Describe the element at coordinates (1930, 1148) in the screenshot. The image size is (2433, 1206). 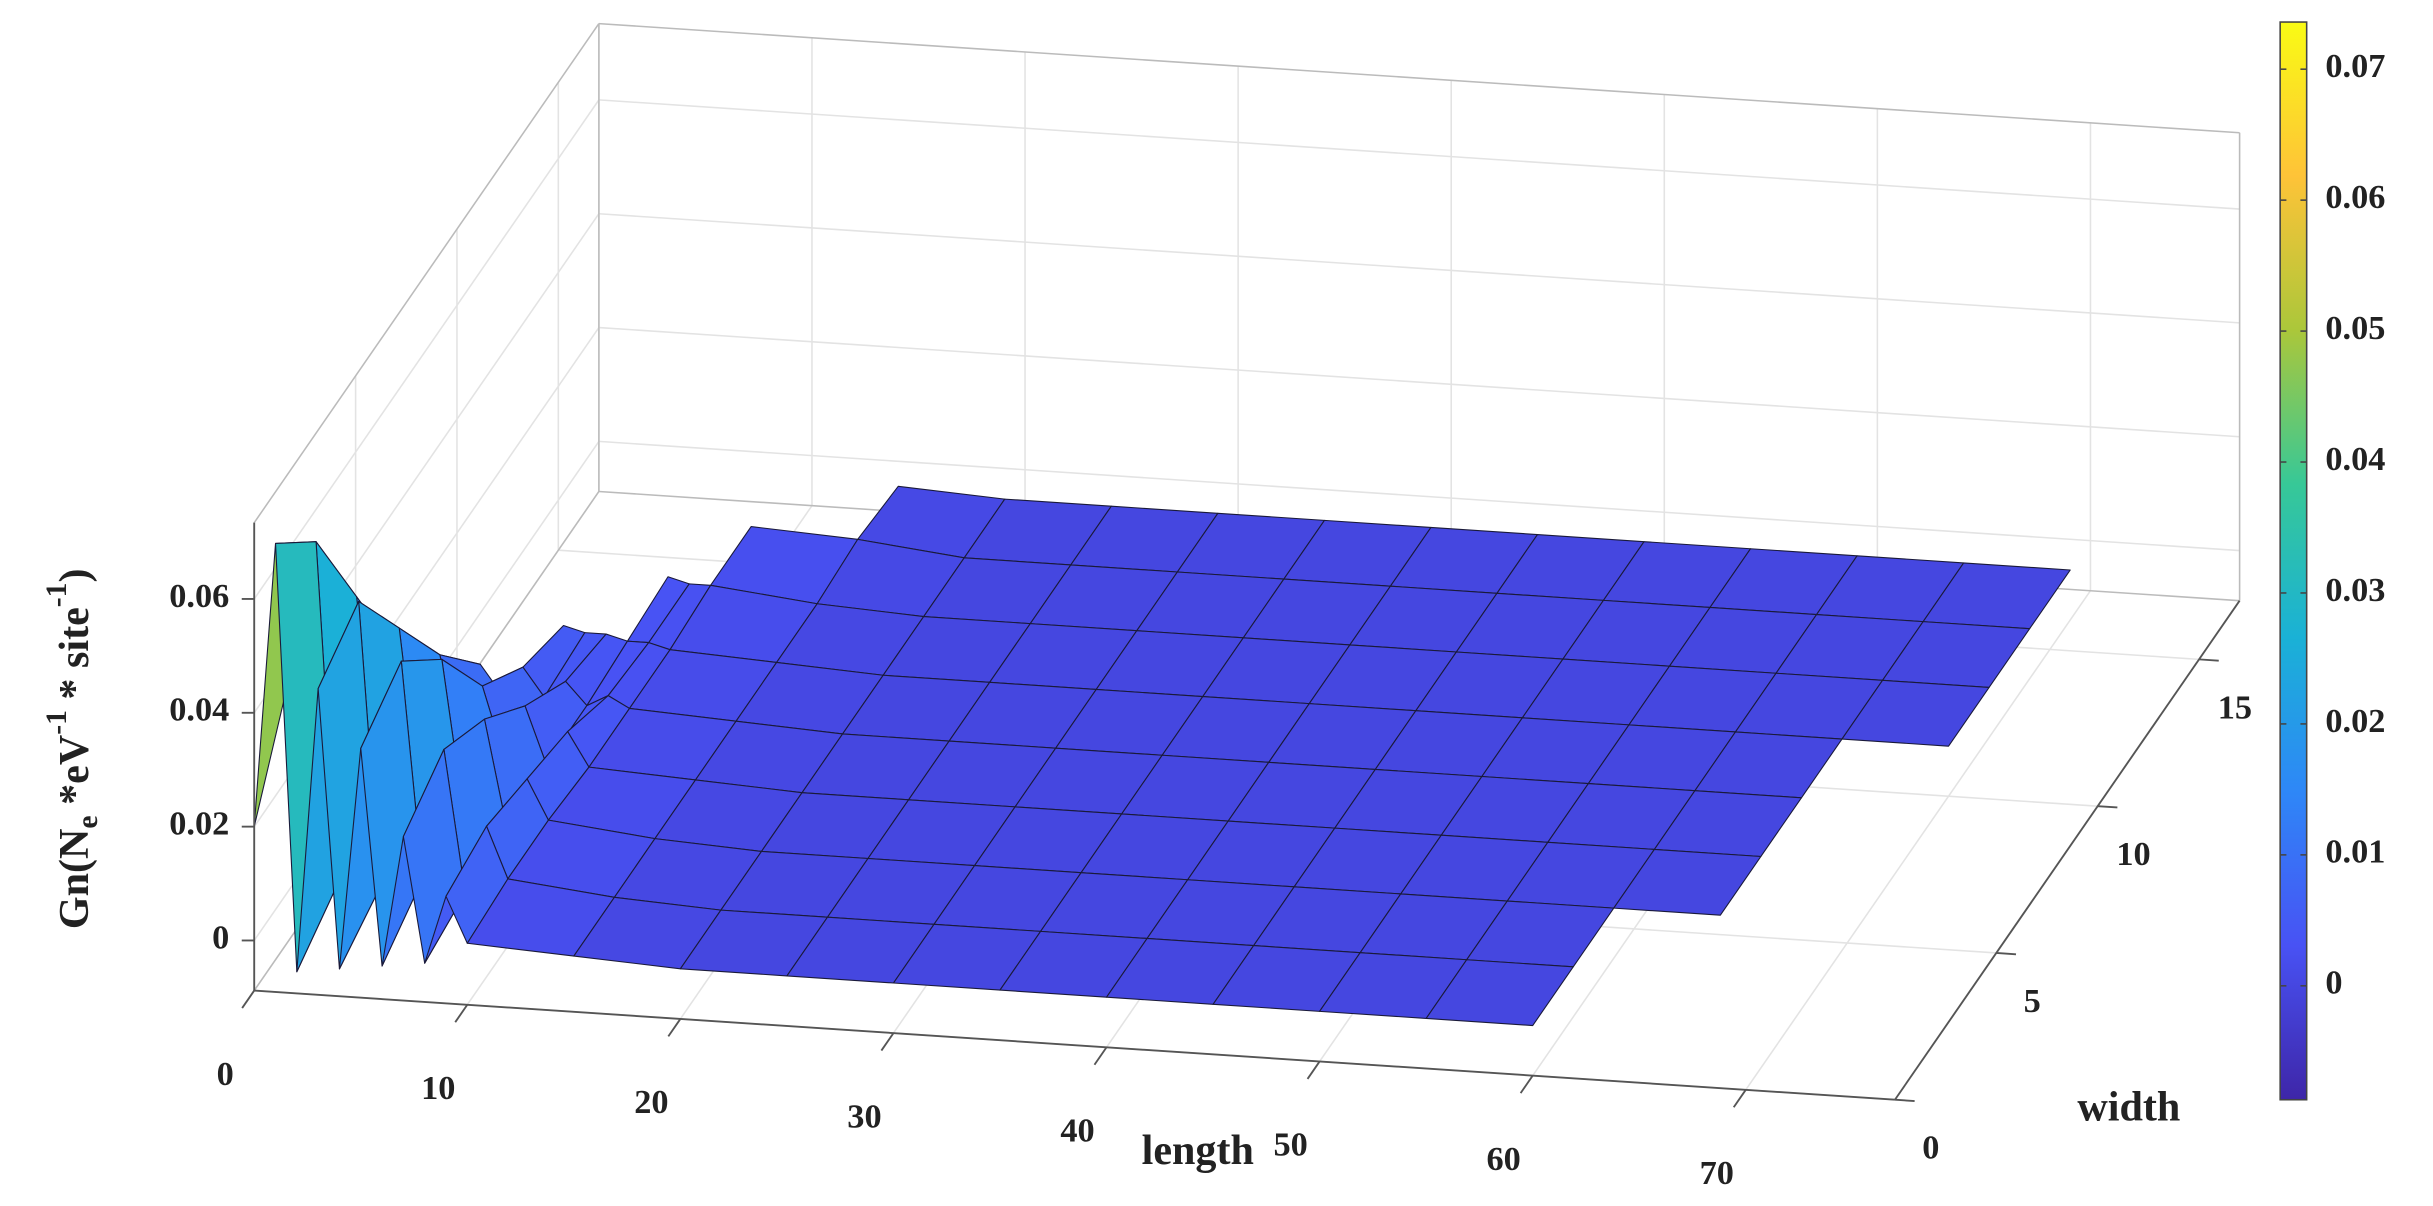
I see `y-tick-label: 0` at that location.